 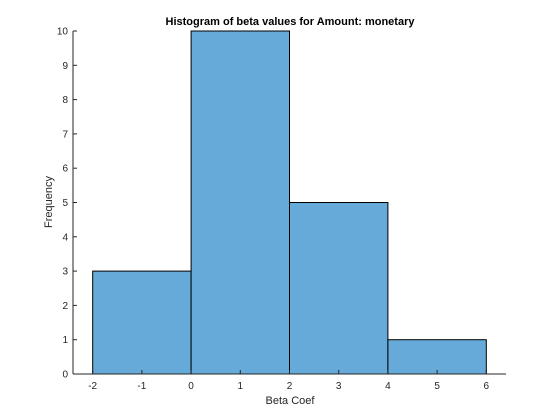 I want to click on y-tick-label: 3, so click(x=65, y=272).